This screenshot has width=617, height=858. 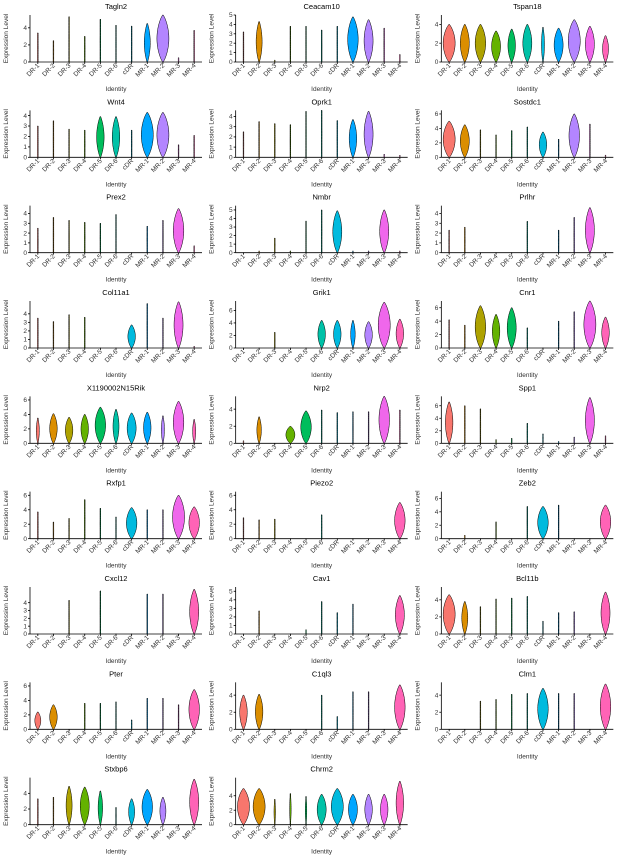 What do you see at coordinates (437, 223) in the screenshot?
I see `y-tick-label: 3` at bounding box center [437, 223].